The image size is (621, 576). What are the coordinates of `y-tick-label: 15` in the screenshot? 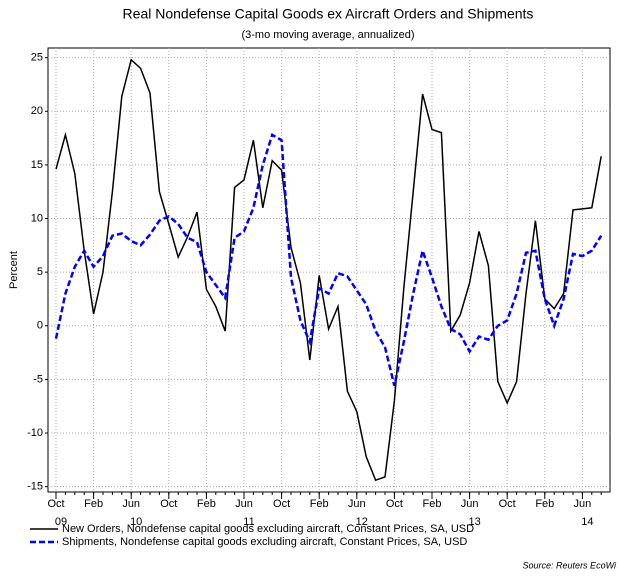 It's located at (37, 165).